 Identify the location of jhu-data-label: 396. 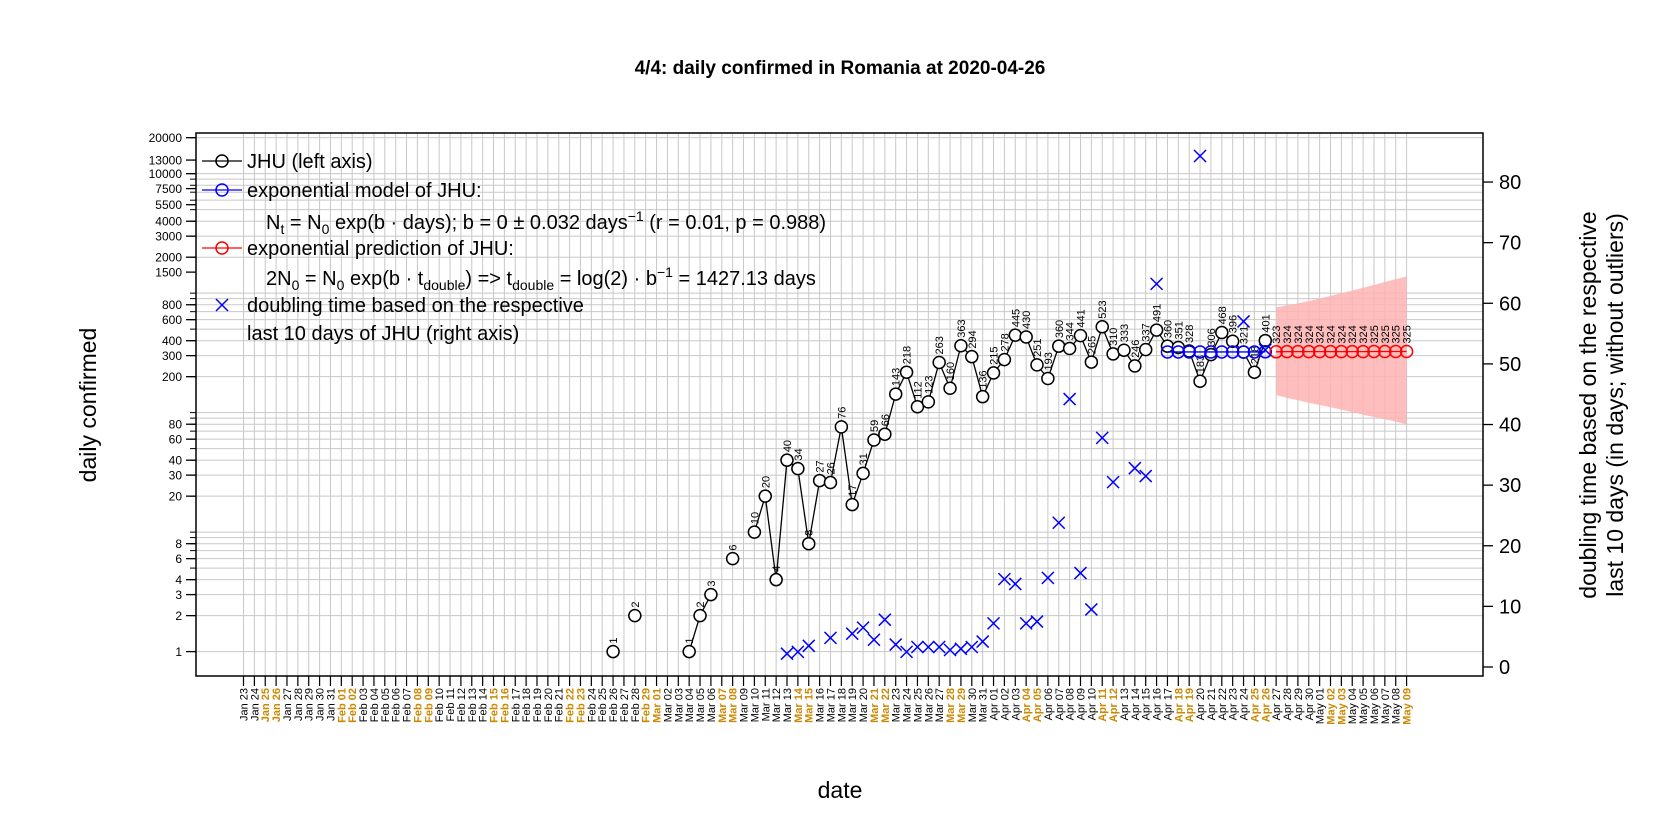
(1234, 324).